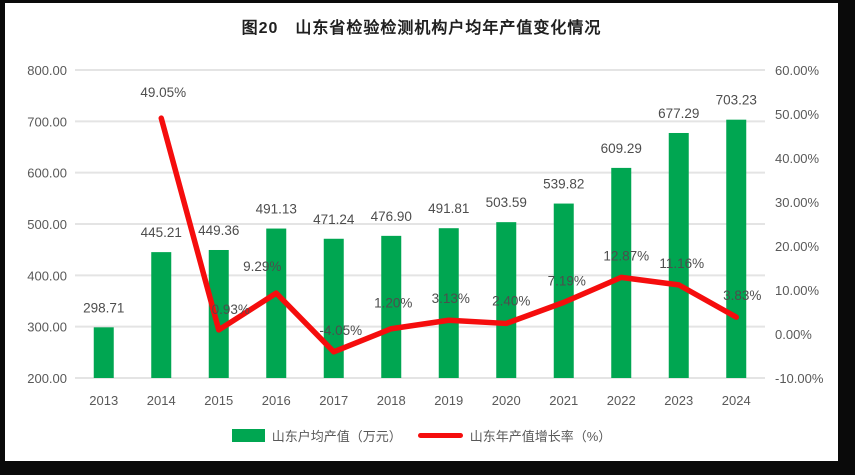 Image resolution: width=855 pixels, height=475 pixels. I want to click on y-axis-left-tick-label: 700.00, so click(47, 121).